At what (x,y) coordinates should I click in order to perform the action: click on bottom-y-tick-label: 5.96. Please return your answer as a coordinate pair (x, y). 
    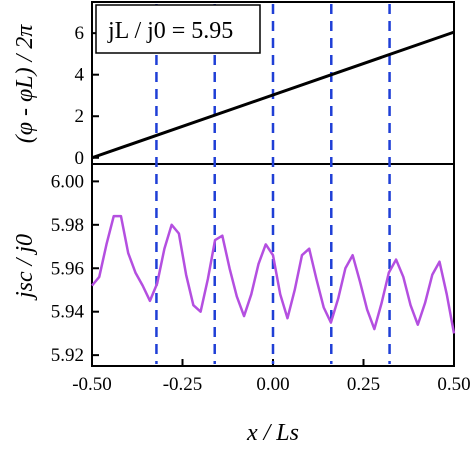
    Looking at the image, I should click on (67, 268).